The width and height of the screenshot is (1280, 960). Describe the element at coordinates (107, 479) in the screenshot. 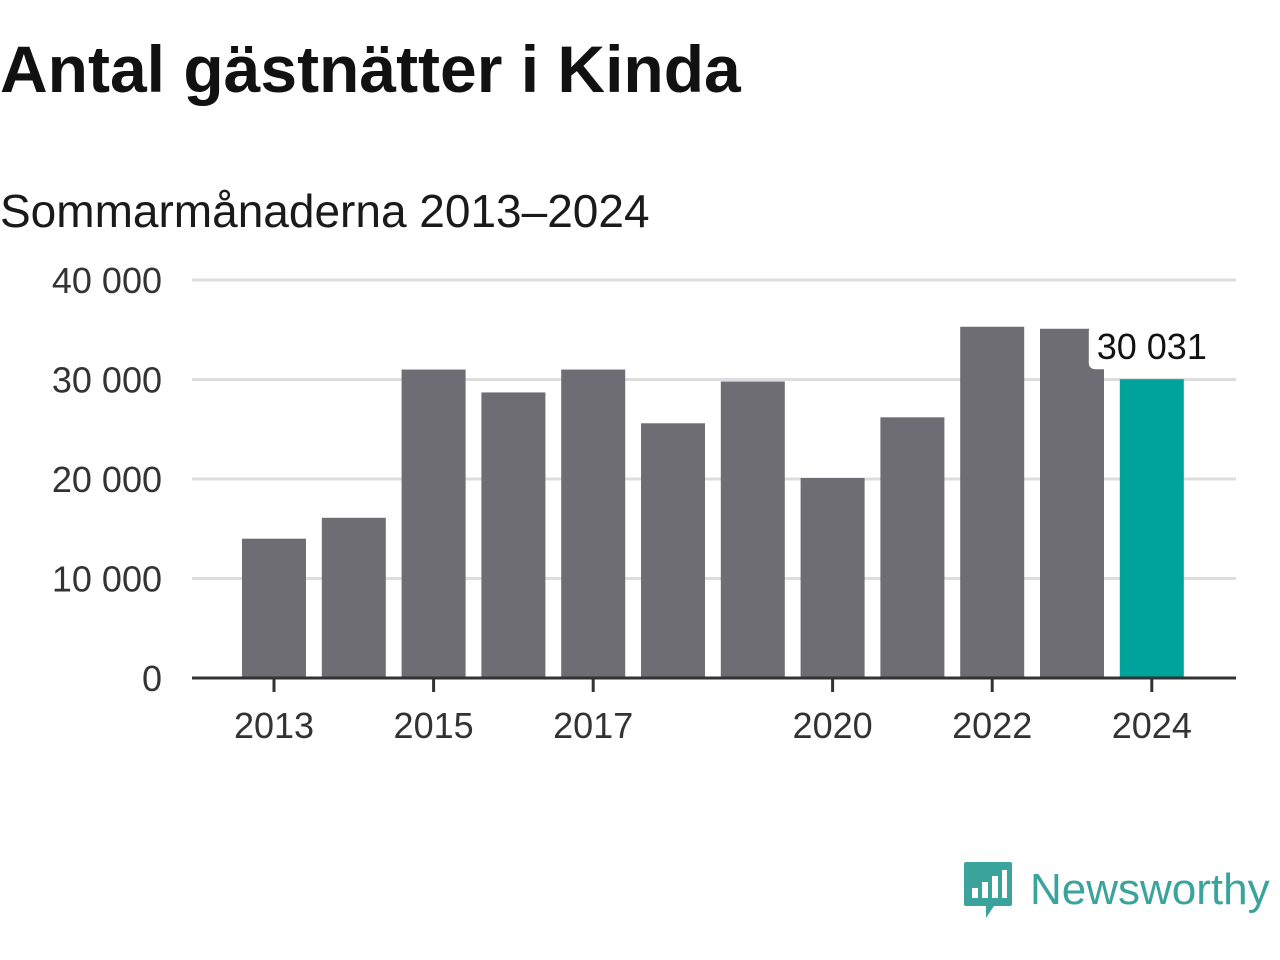

I see `y-tick-label: 20 000` at that location.